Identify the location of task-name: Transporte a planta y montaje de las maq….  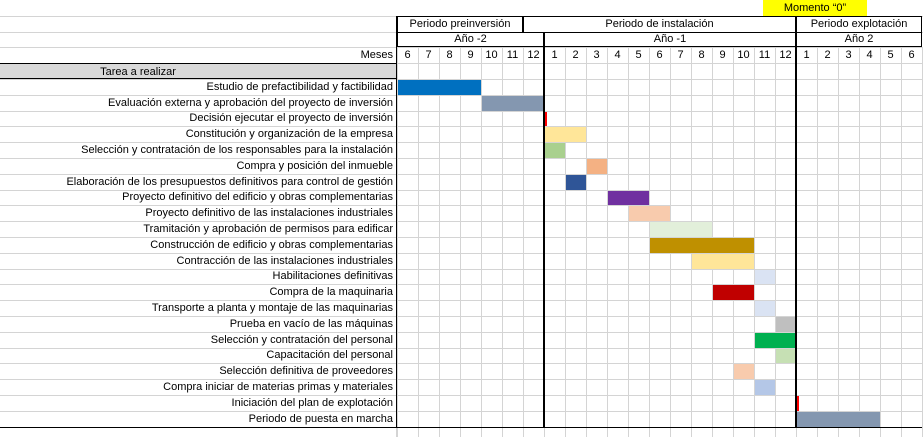
(272, 308).